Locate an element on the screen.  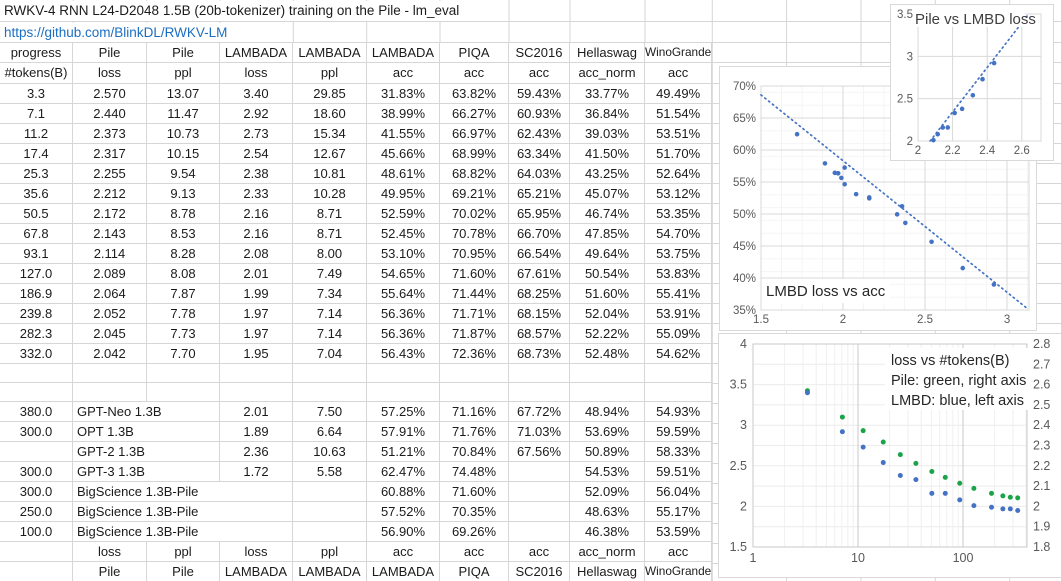
cell: 8.71 is located at coordinates (330, 214).